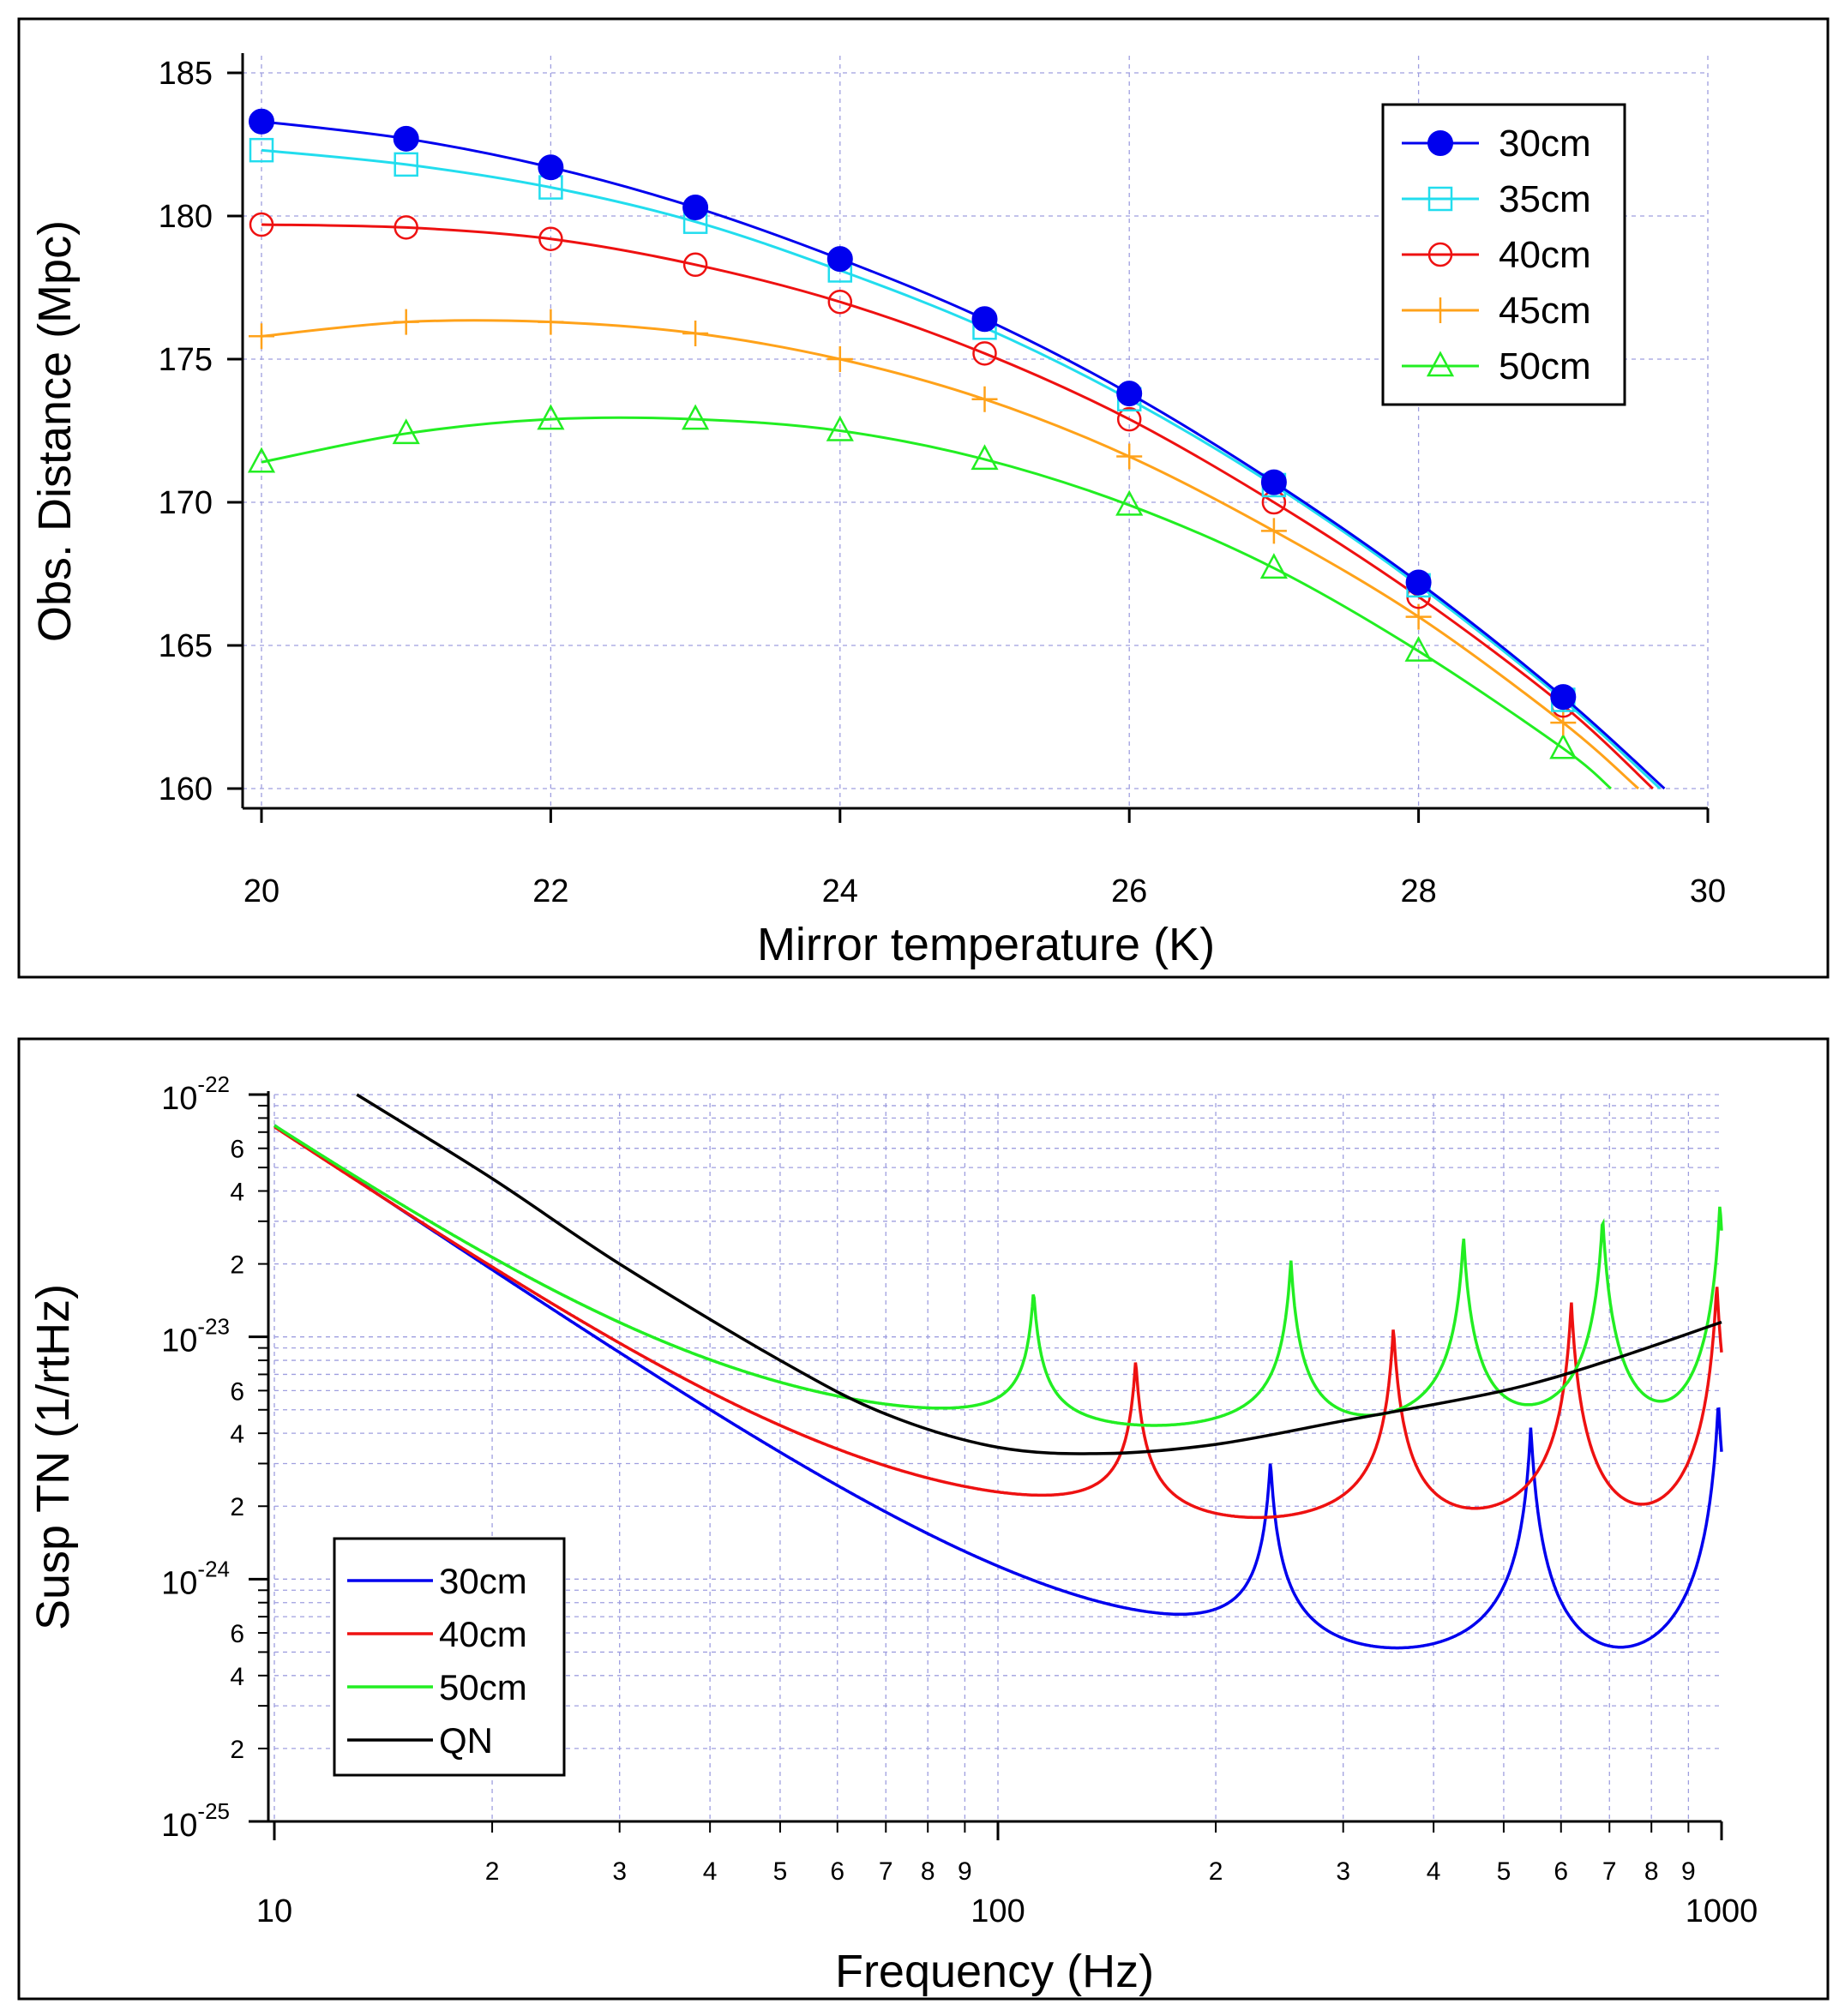  Describe the element at coordinates (186, 360) in the screenshot. I see `top-y-tick-label: 175` at that location.